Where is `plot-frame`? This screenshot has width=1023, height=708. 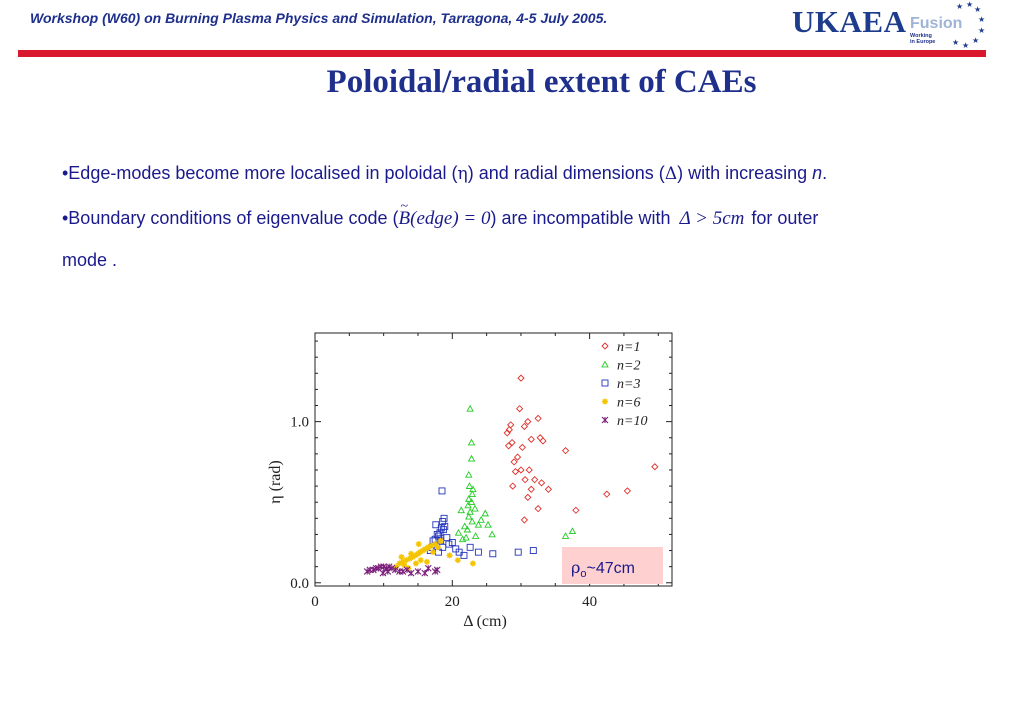
plot-frame is located at coordinates (493, 459).